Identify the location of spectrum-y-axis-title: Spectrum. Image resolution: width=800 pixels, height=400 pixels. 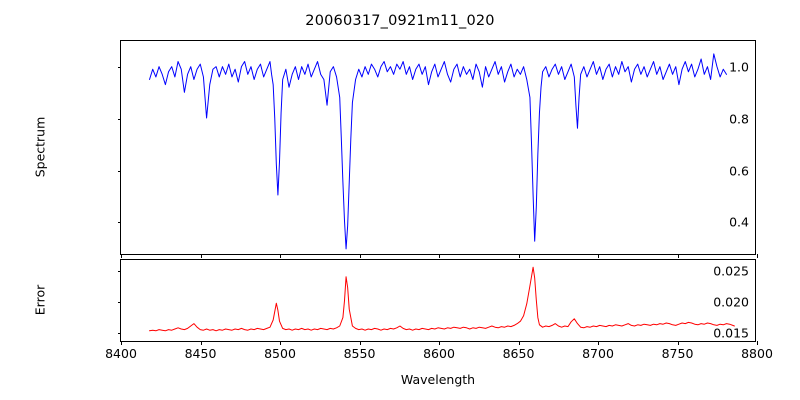
(40, 147).